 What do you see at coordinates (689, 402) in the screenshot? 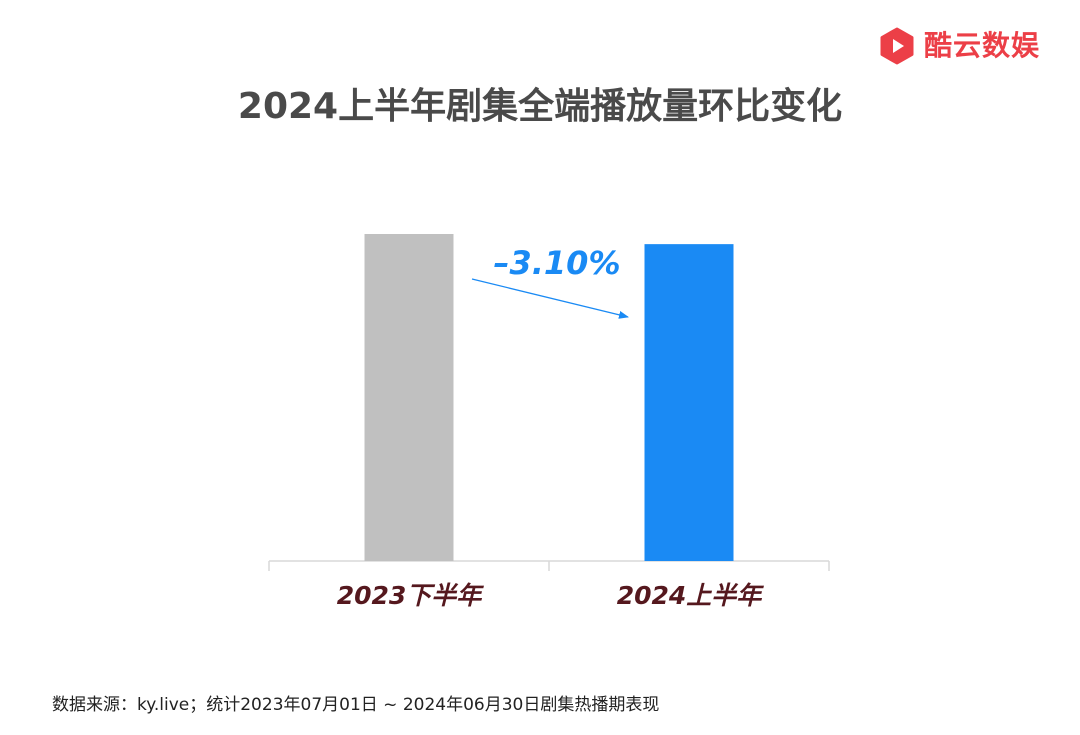
I see `bar-2024h1` at bounding box center [689, 402].